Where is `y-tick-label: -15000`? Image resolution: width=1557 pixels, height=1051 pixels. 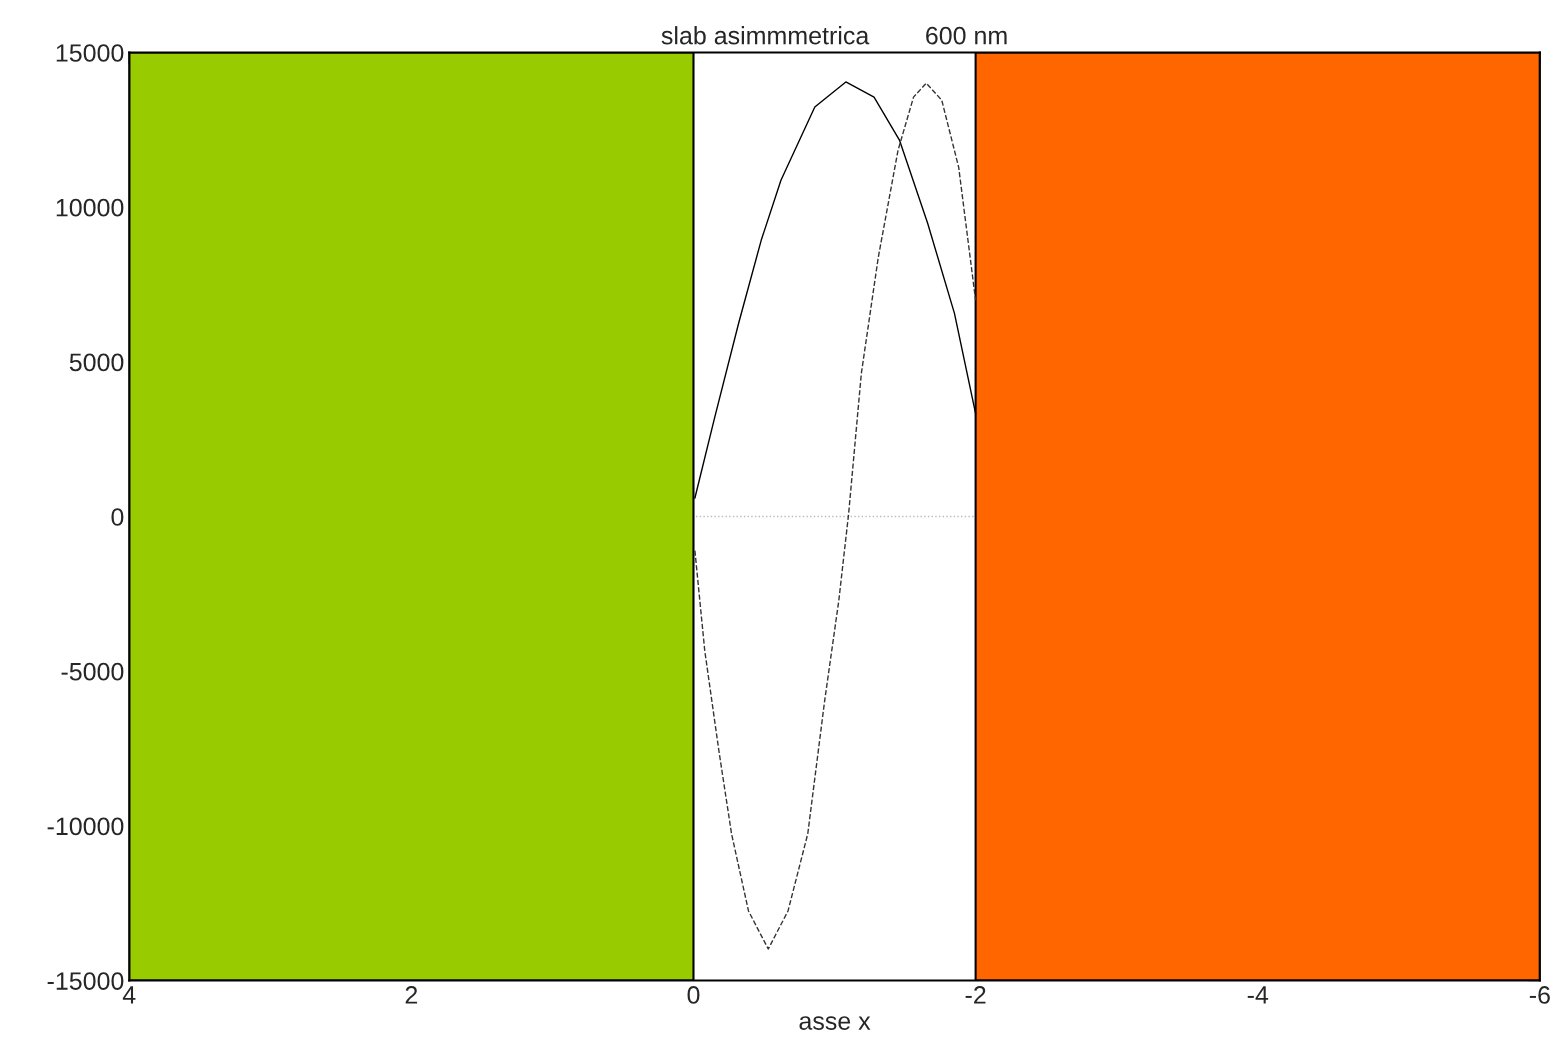
y-tick-label: -15000 is located at coordinates (85, 981).